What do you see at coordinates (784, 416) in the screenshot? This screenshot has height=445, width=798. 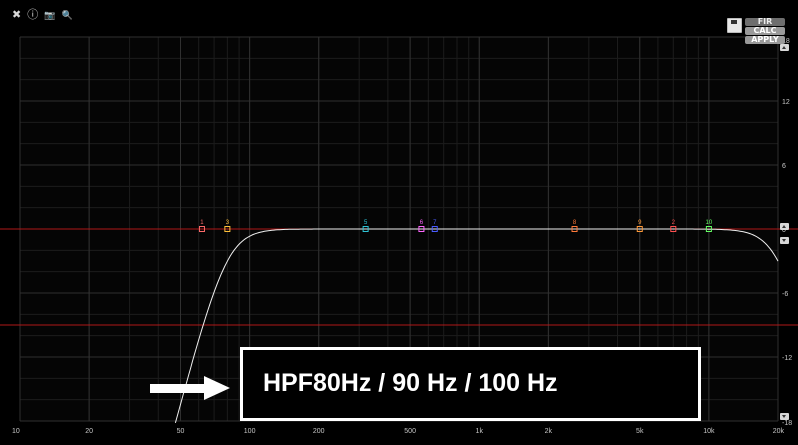 I see `scale-down-bottom-button` at bounding box center [784, 416].